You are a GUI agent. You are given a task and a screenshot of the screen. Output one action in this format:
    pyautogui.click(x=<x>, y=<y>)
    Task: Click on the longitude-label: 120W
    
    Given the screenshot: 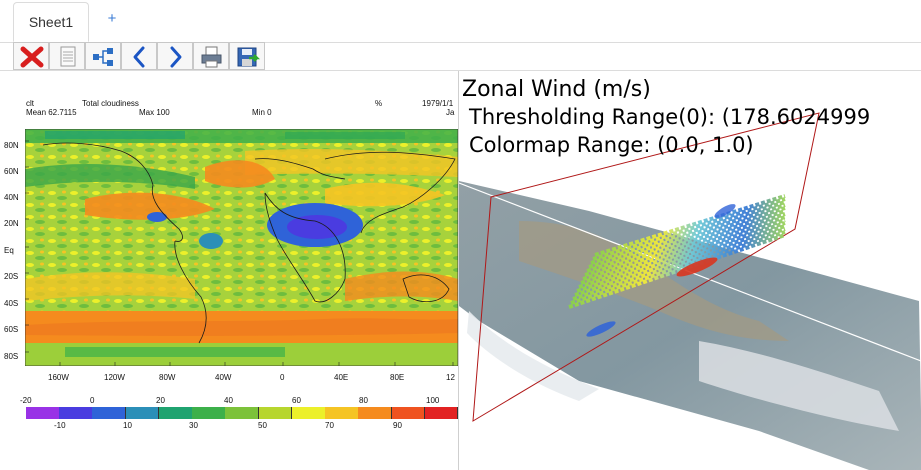 What is the action you would take?
    pyautogui.click(x=114, y=377)
    